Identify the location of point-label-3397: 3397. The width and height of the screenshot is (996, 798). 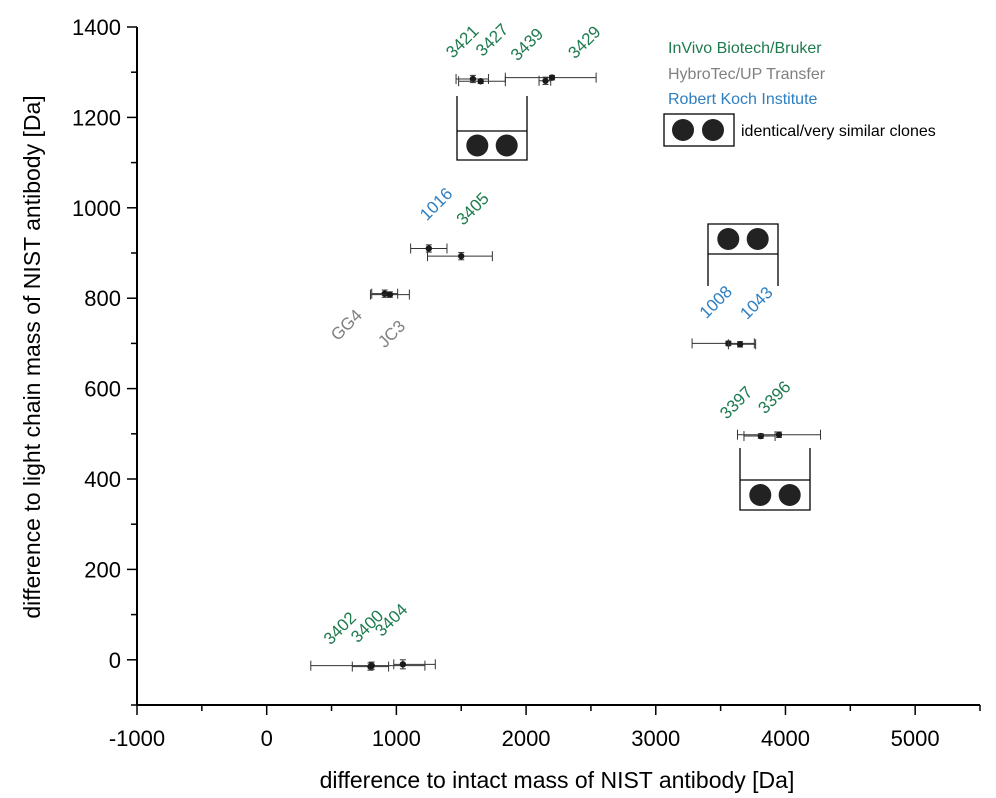
(736, 403).